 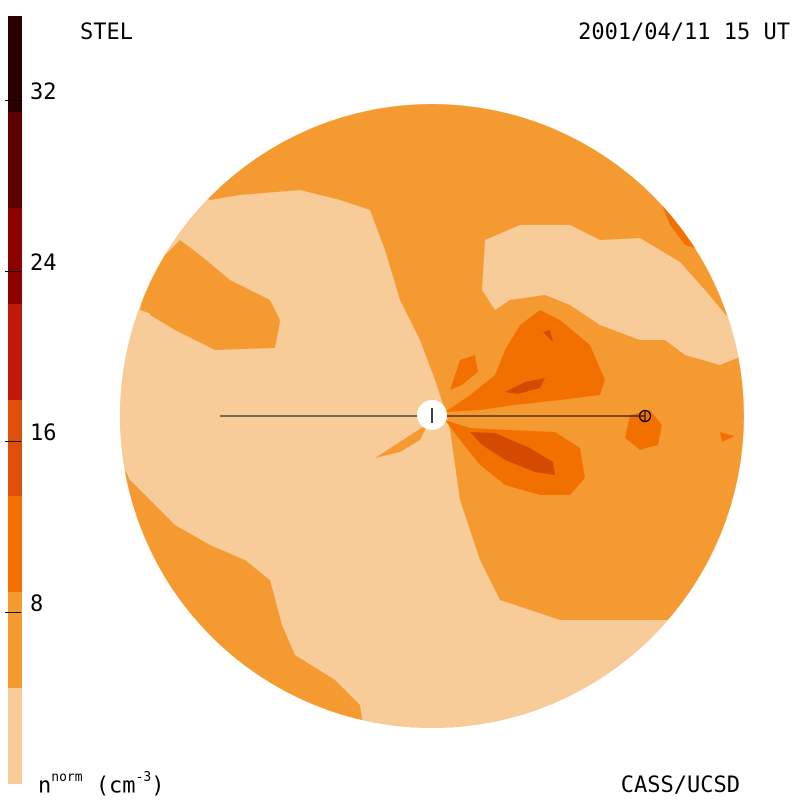 What do you see at coordinates (680, 785) in the screenshot?
I see `credit-label: CASS/UCSD` at bounding box center [680, 785].